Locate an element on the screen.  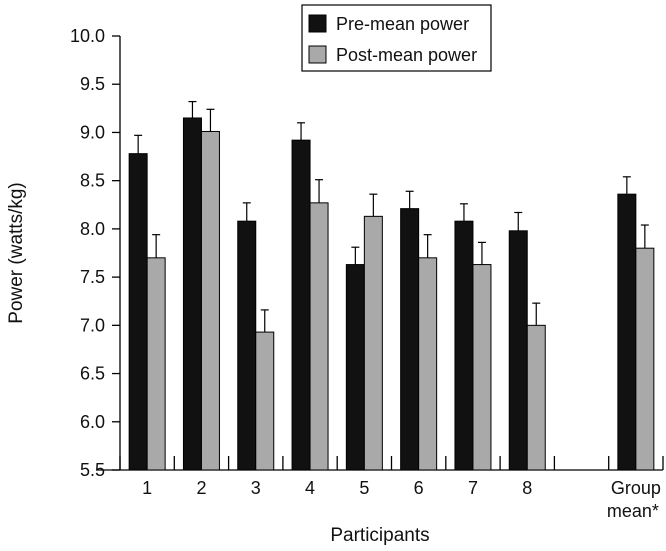
y-ticks-group: 5.5 6.0 6.5 7.0 7.5 8.0 8.5 9.0 9.5 10.0 is located at coordinates (95, 253).